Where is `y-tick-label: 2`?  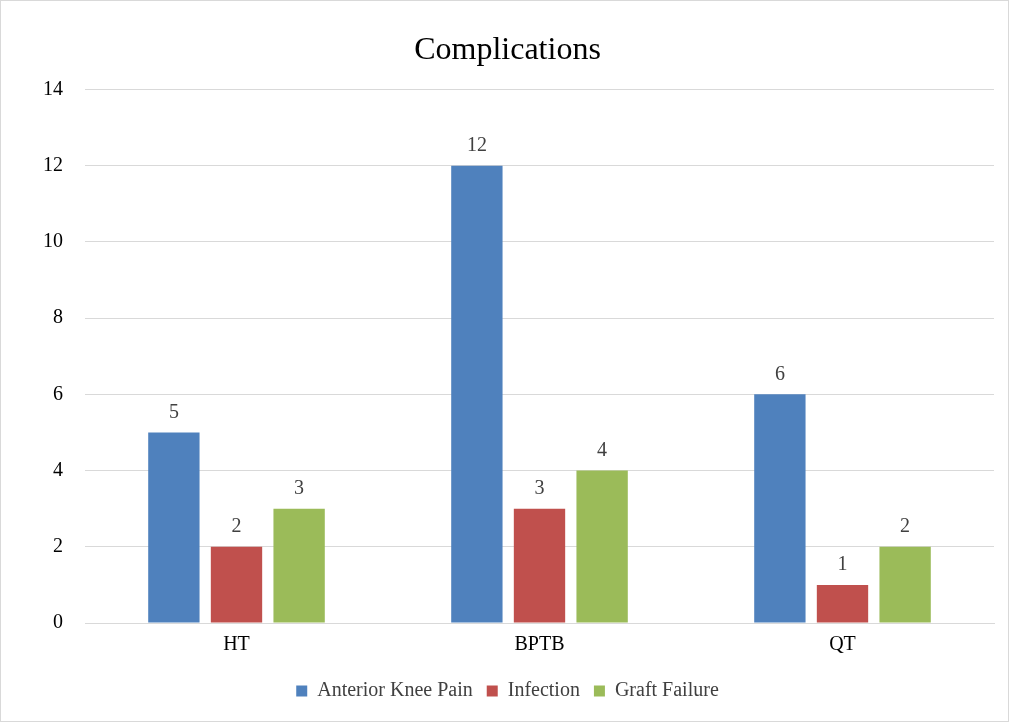
y-tick-label: 2 is located at coordinates (58, 545).